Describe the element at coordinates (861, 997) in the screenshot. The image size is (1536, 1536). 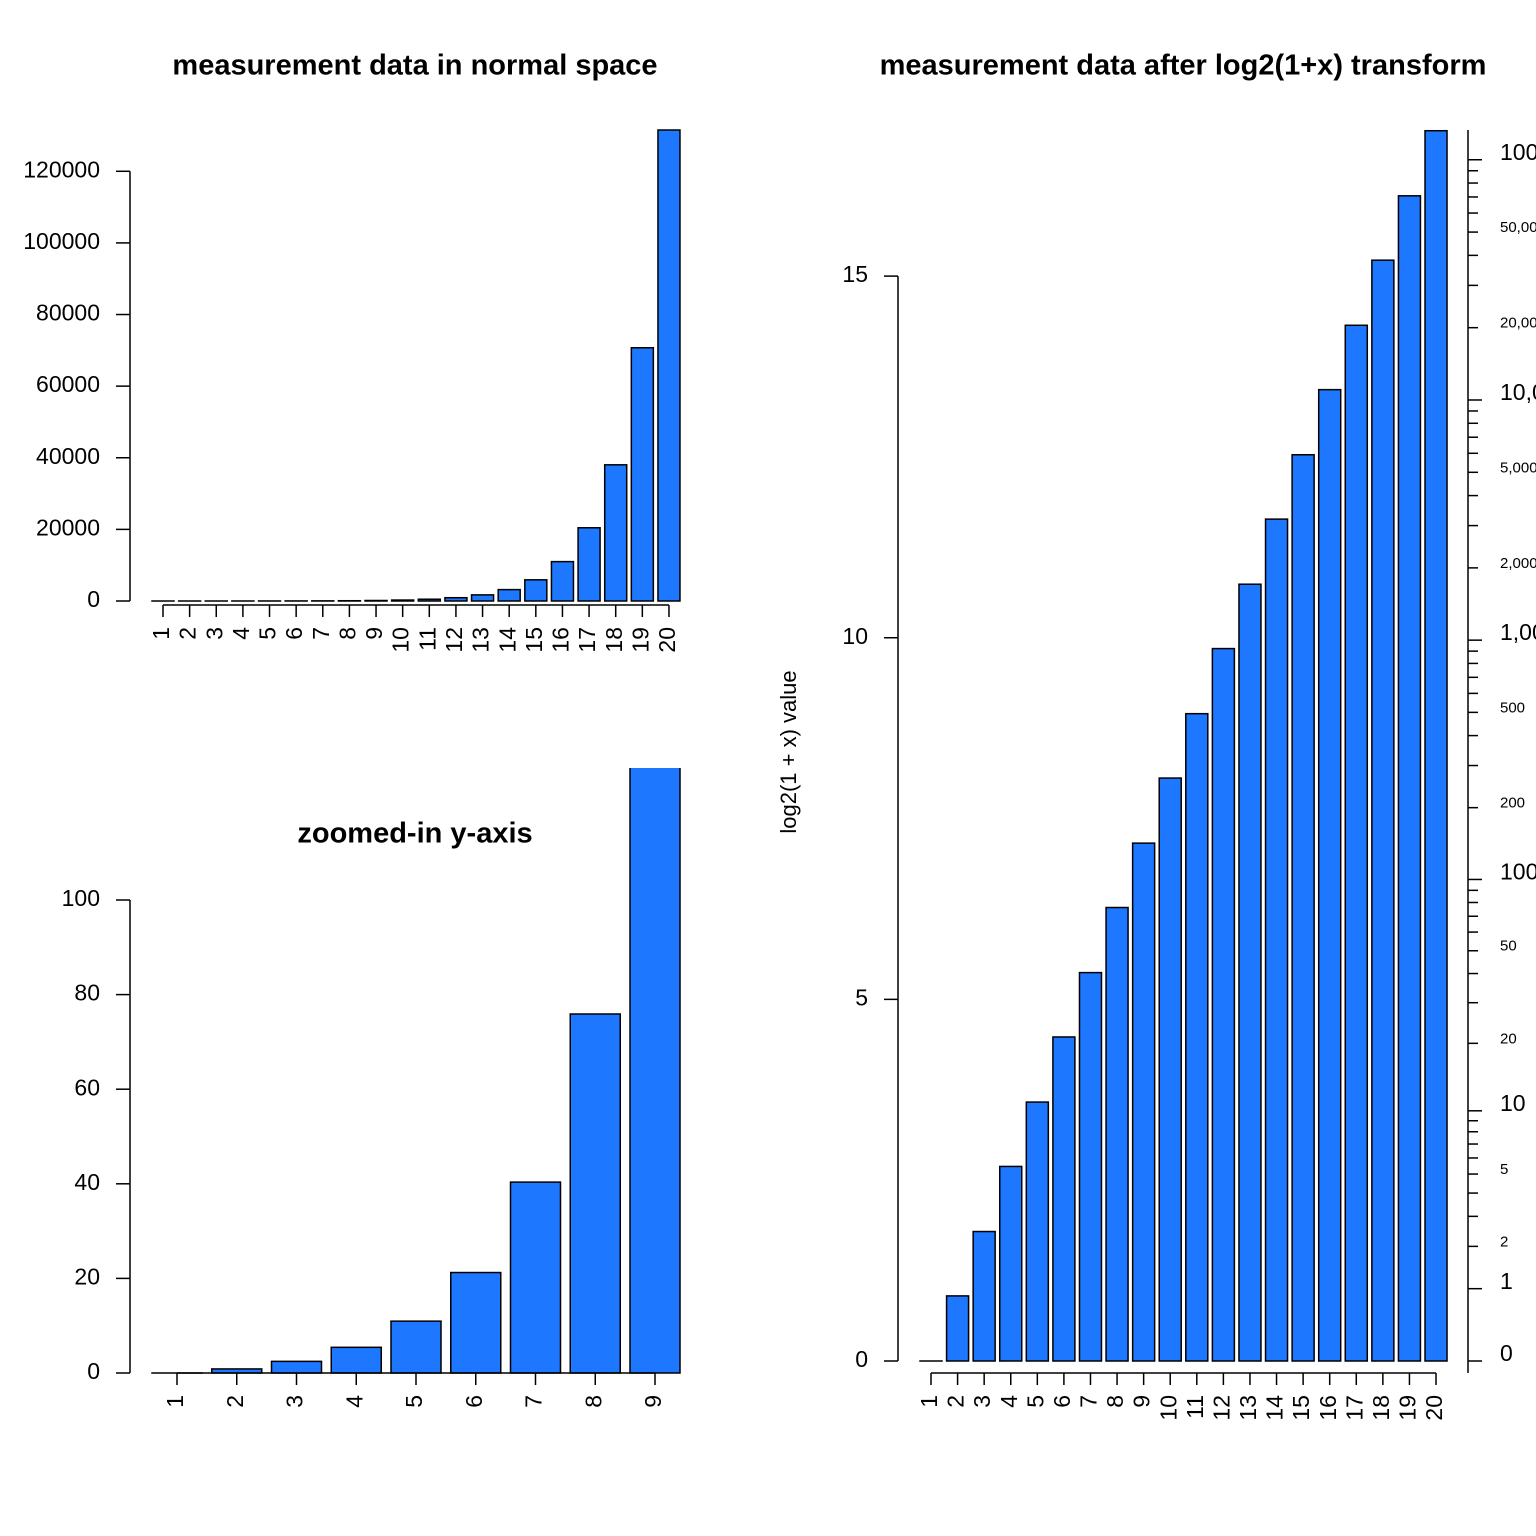
I see `y-tick-label: 5` at that location.